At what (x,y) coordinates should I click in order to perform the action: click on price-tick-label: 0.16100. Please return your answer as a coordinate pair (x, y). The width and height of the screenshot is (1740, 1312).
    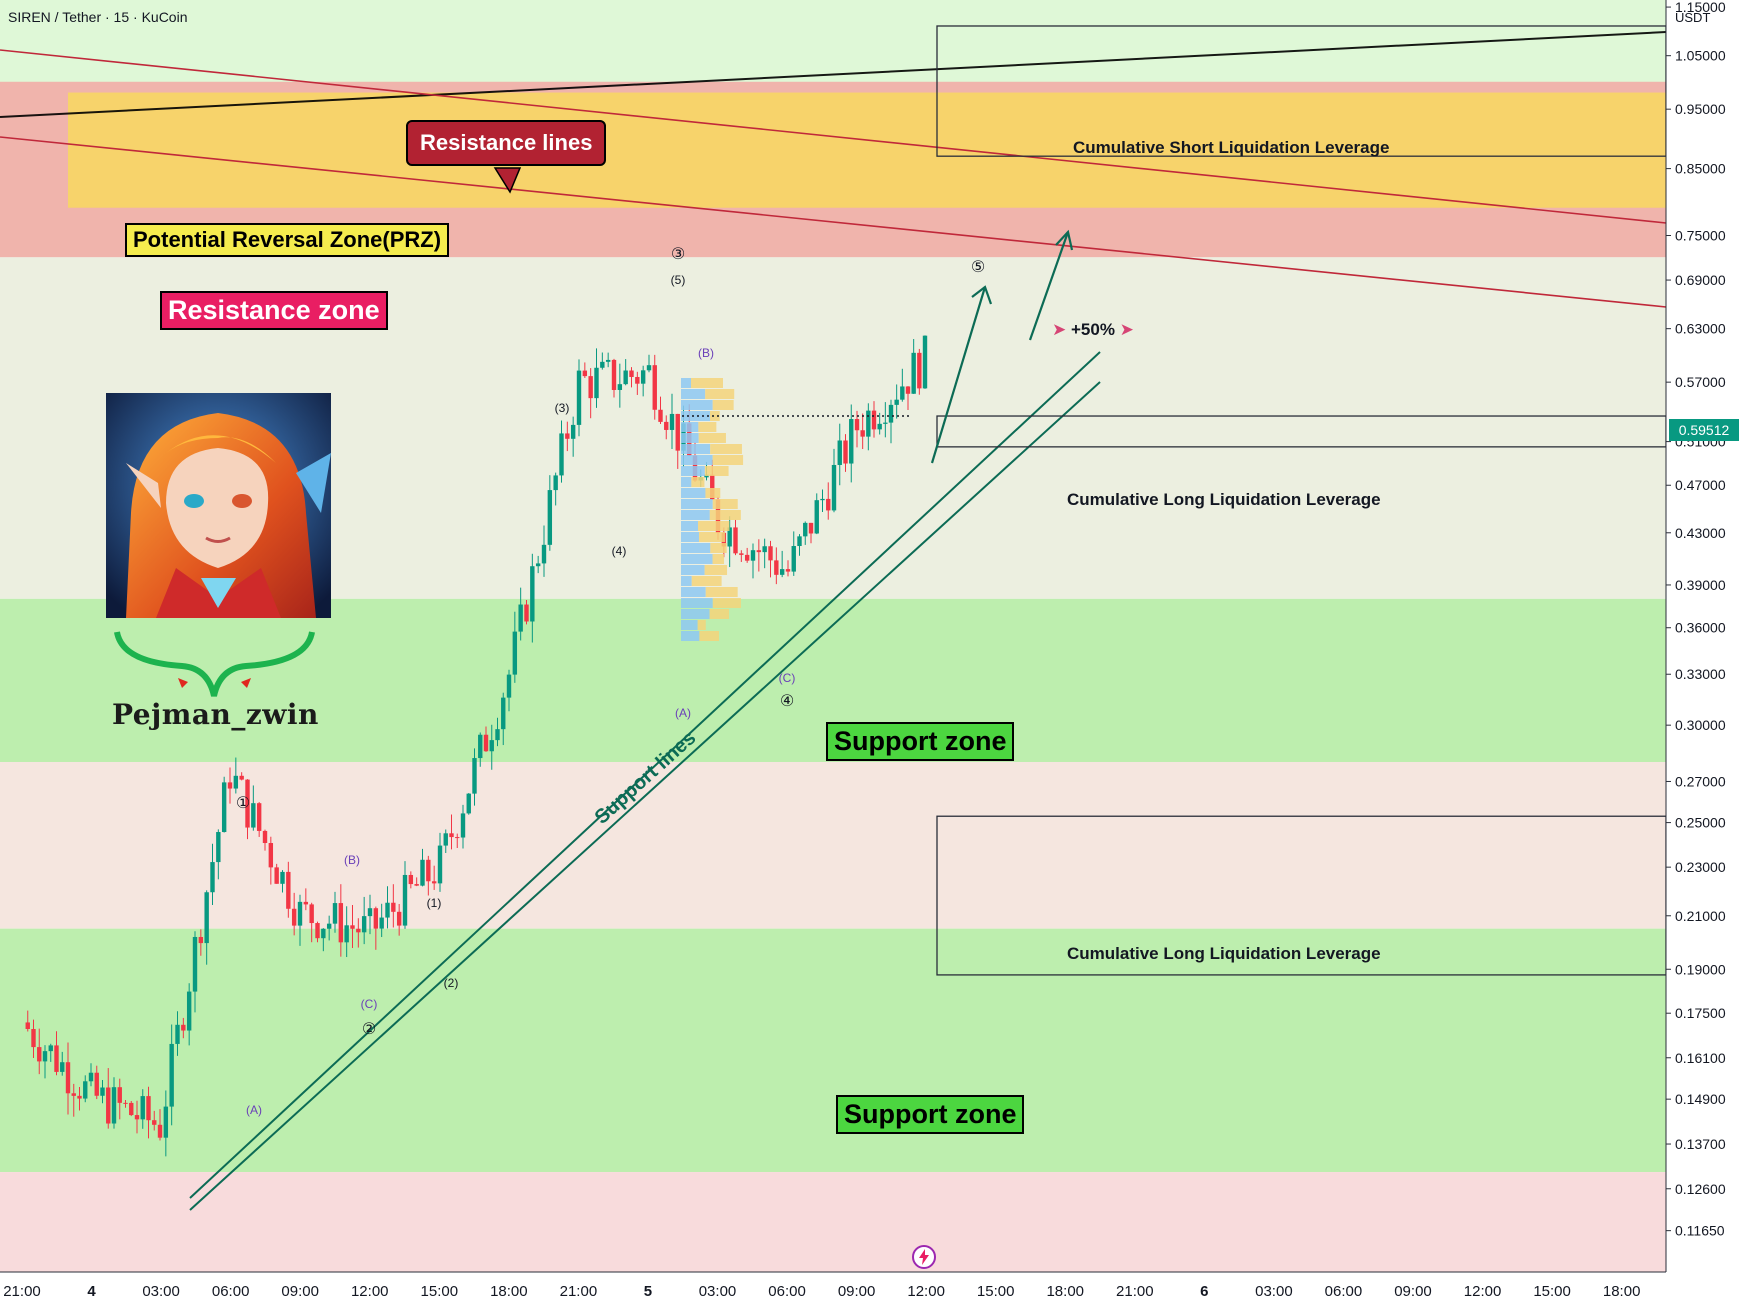
    Looking at the image, I should click on (1700, 1058).